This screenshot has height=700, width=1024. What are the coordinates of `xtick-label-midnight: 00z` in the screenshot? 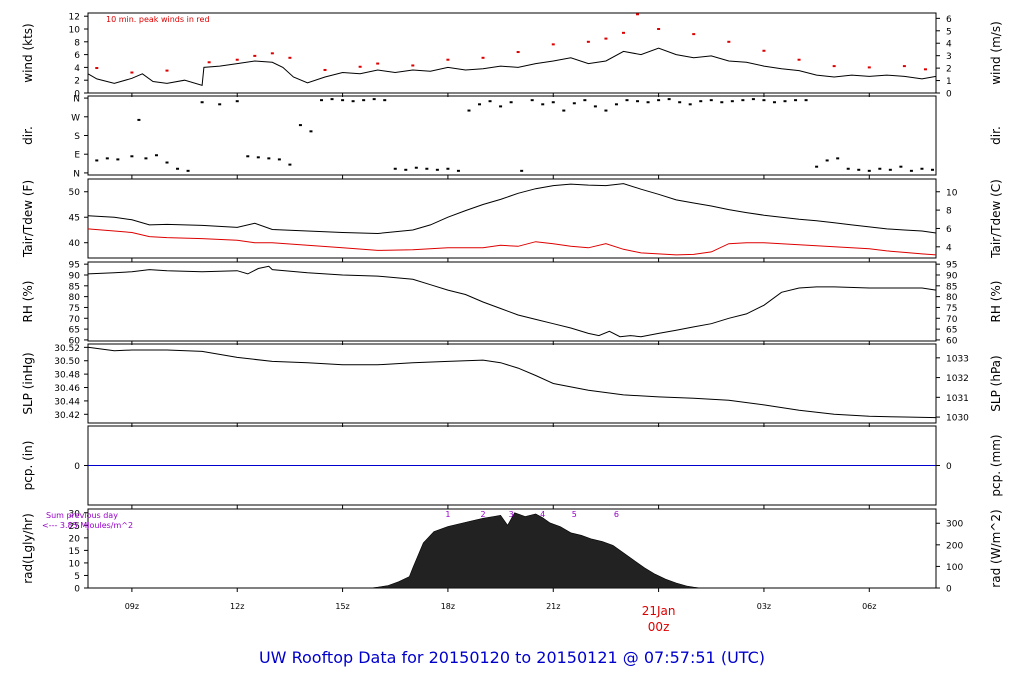 It's located at (659, 627).